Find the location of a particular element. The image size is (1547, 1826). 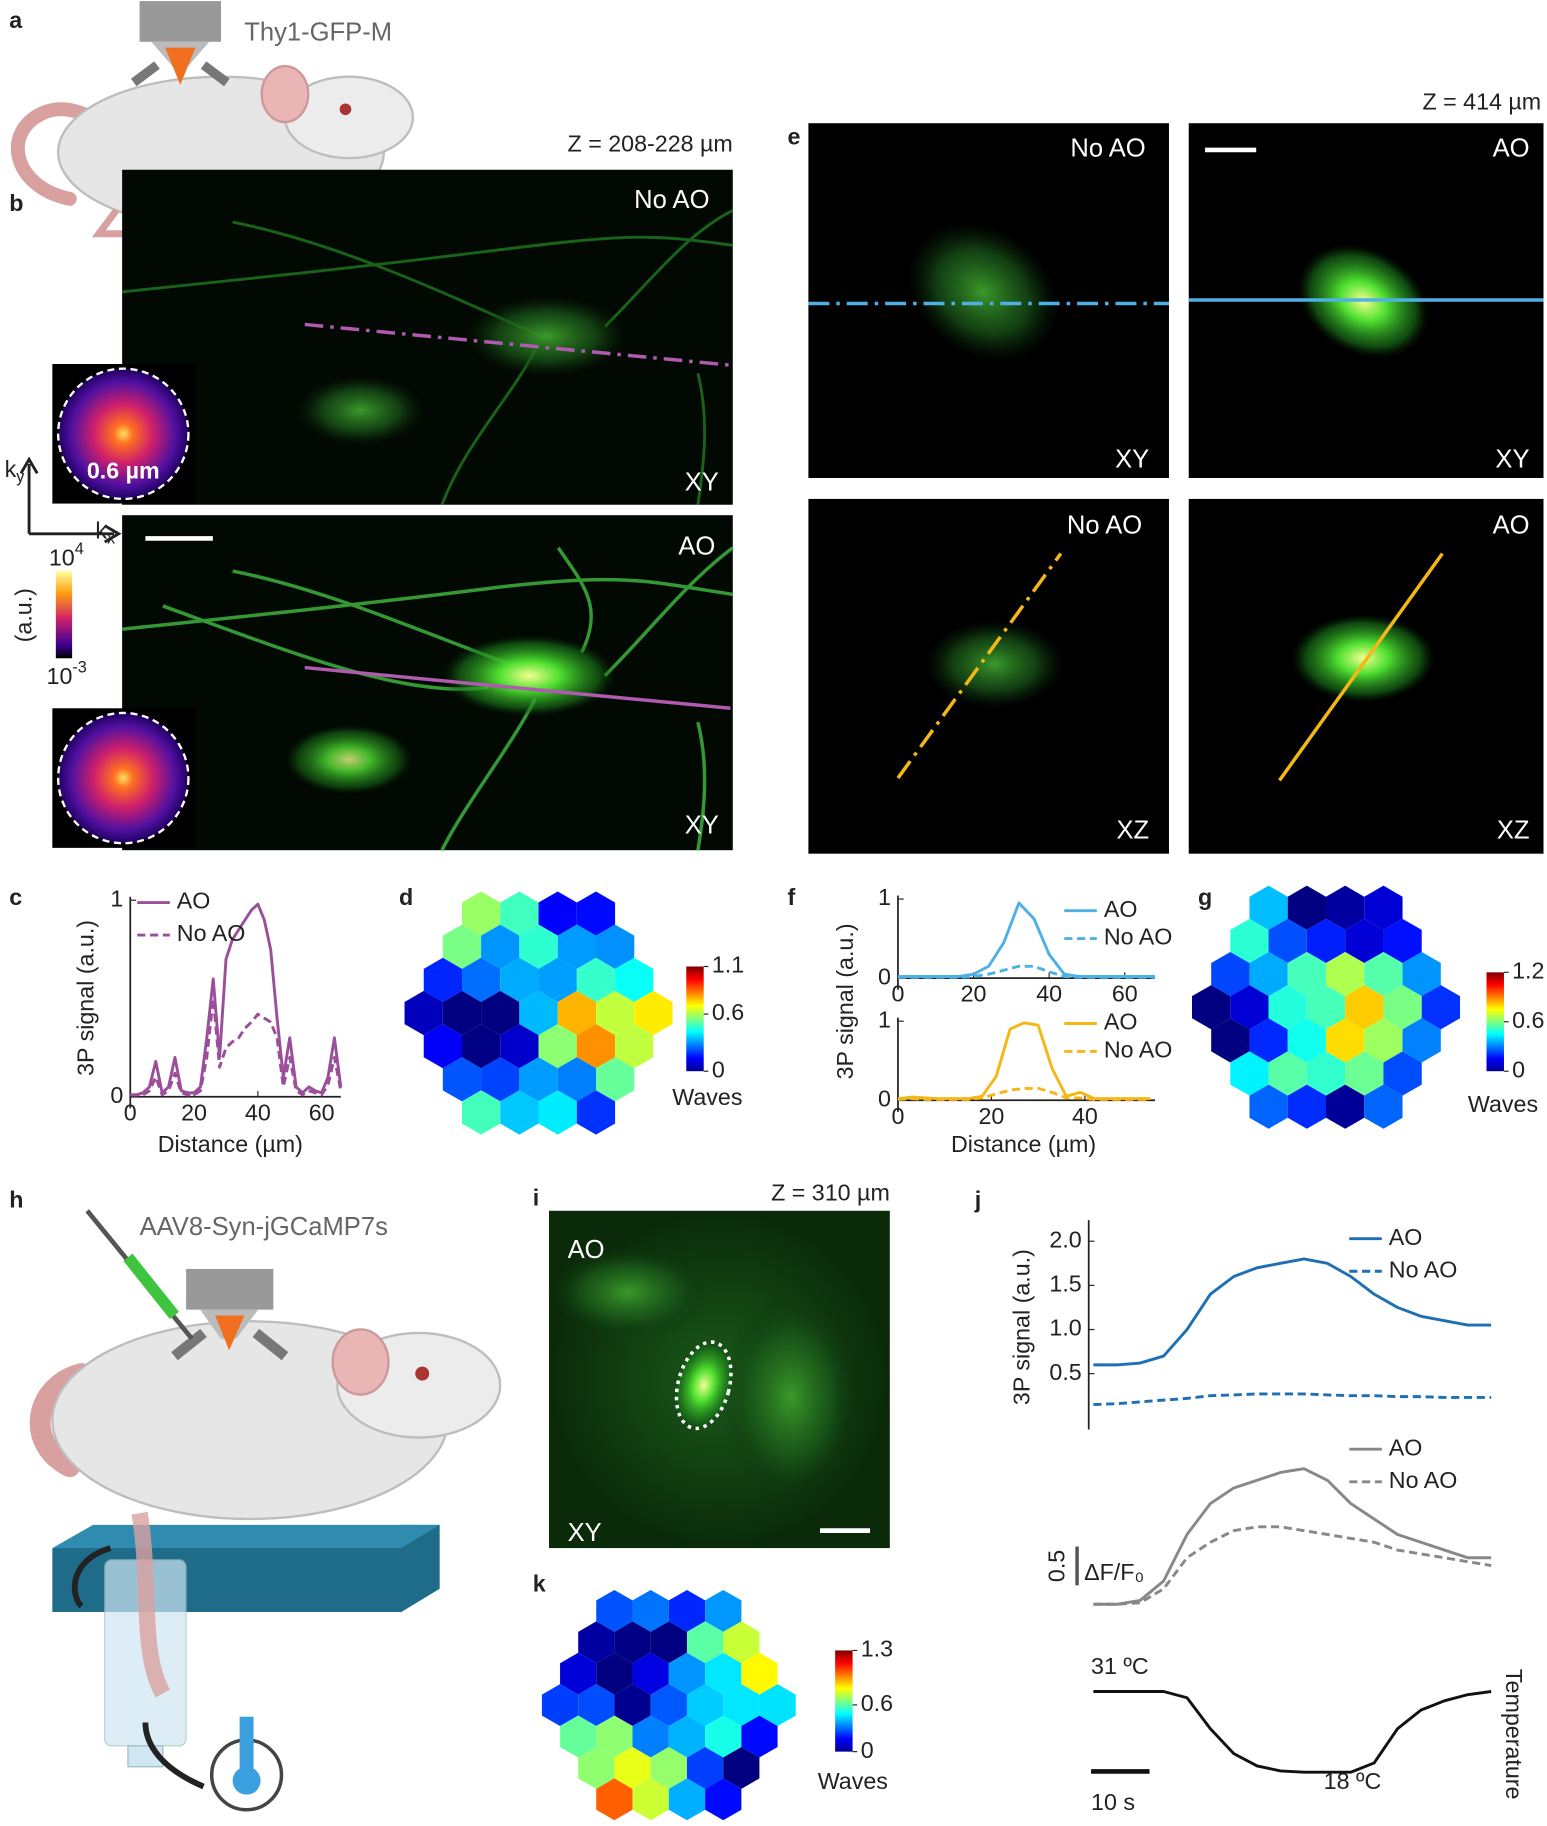

wavefront-map is located at coordinates (668, 1705).